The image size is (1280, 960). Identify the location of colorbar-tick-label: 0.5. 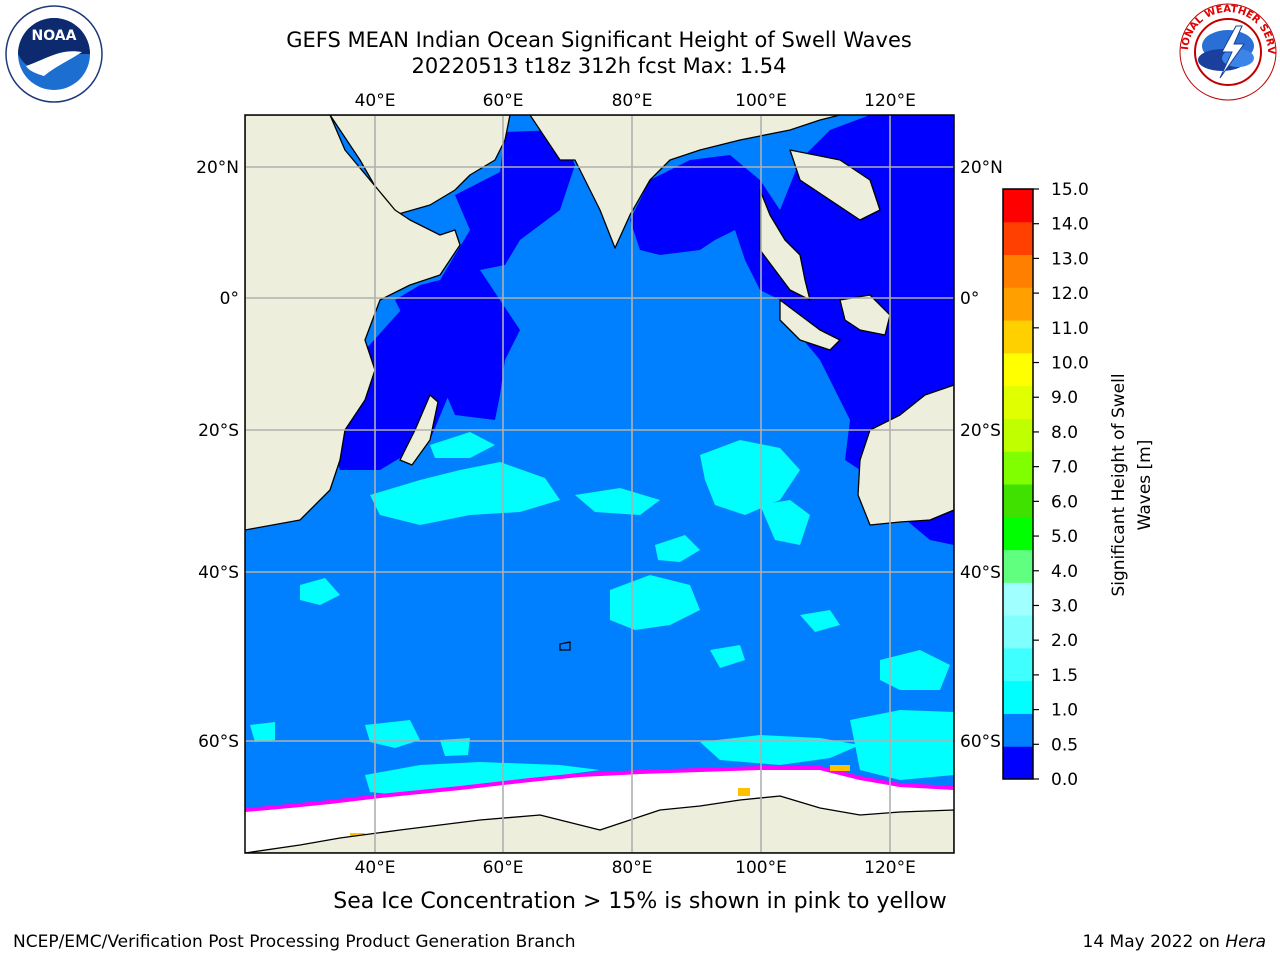
(1064, 745).